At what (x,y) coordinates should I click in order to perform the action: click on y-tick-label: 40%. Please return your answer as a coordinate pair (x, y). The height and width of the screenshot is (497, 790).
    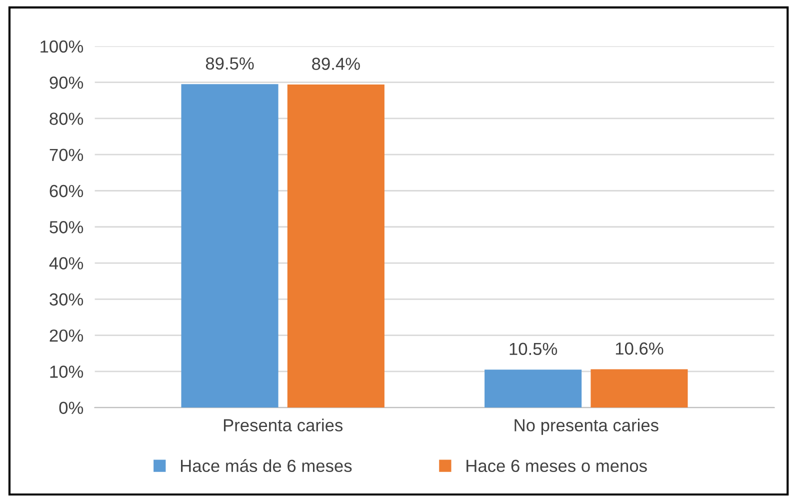
    Looking at the image, I should click on (66, 263).